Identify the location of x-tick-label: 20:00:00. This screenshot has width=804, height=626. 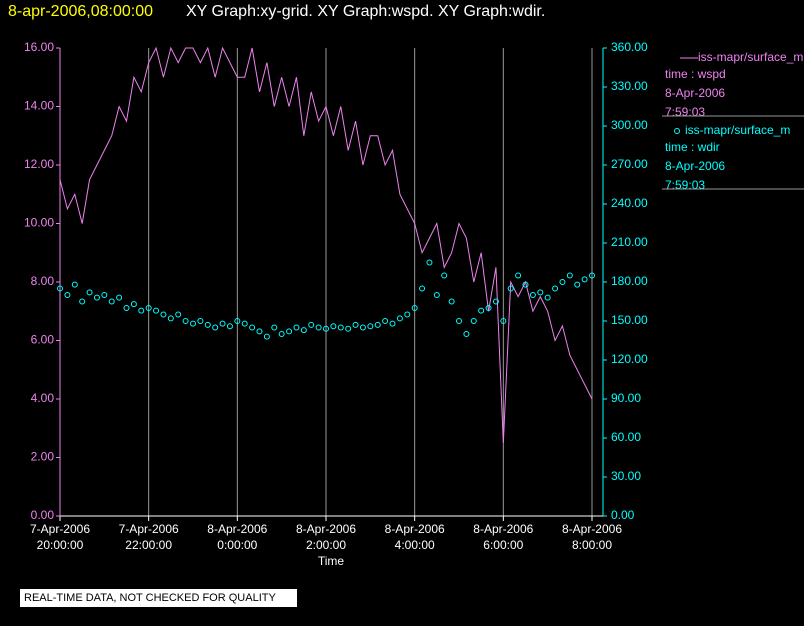
(60, 545).